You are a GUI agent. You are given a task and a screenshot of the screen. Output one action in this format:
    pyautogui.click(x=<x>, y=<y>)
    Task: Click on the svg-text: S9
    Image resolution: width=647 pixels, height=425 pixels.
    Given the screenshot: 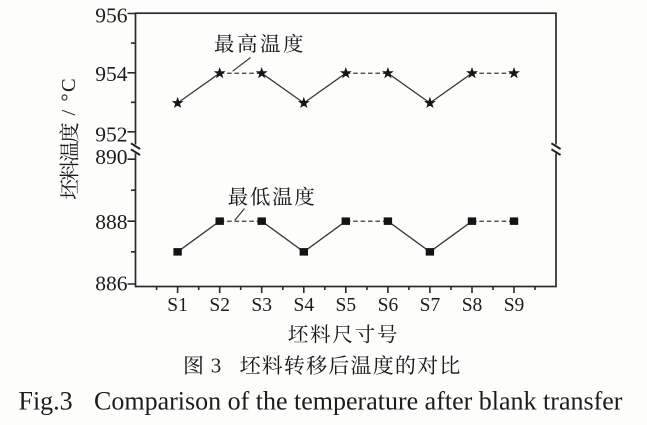 What is the action you would take?
    pyautogui.click(x=514, y=305)
    